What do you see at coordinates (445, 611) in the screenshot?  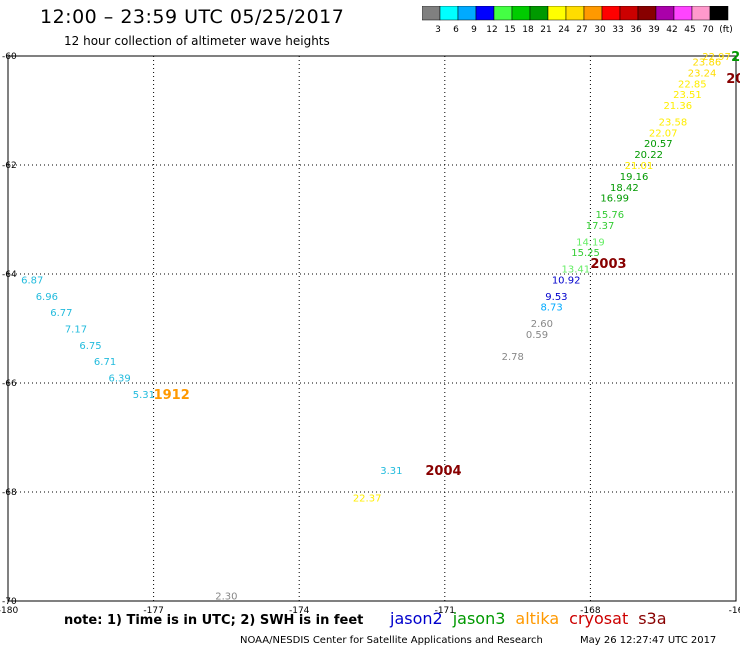 I see `x-tick-label: -171` at bounding box center [445, 611].